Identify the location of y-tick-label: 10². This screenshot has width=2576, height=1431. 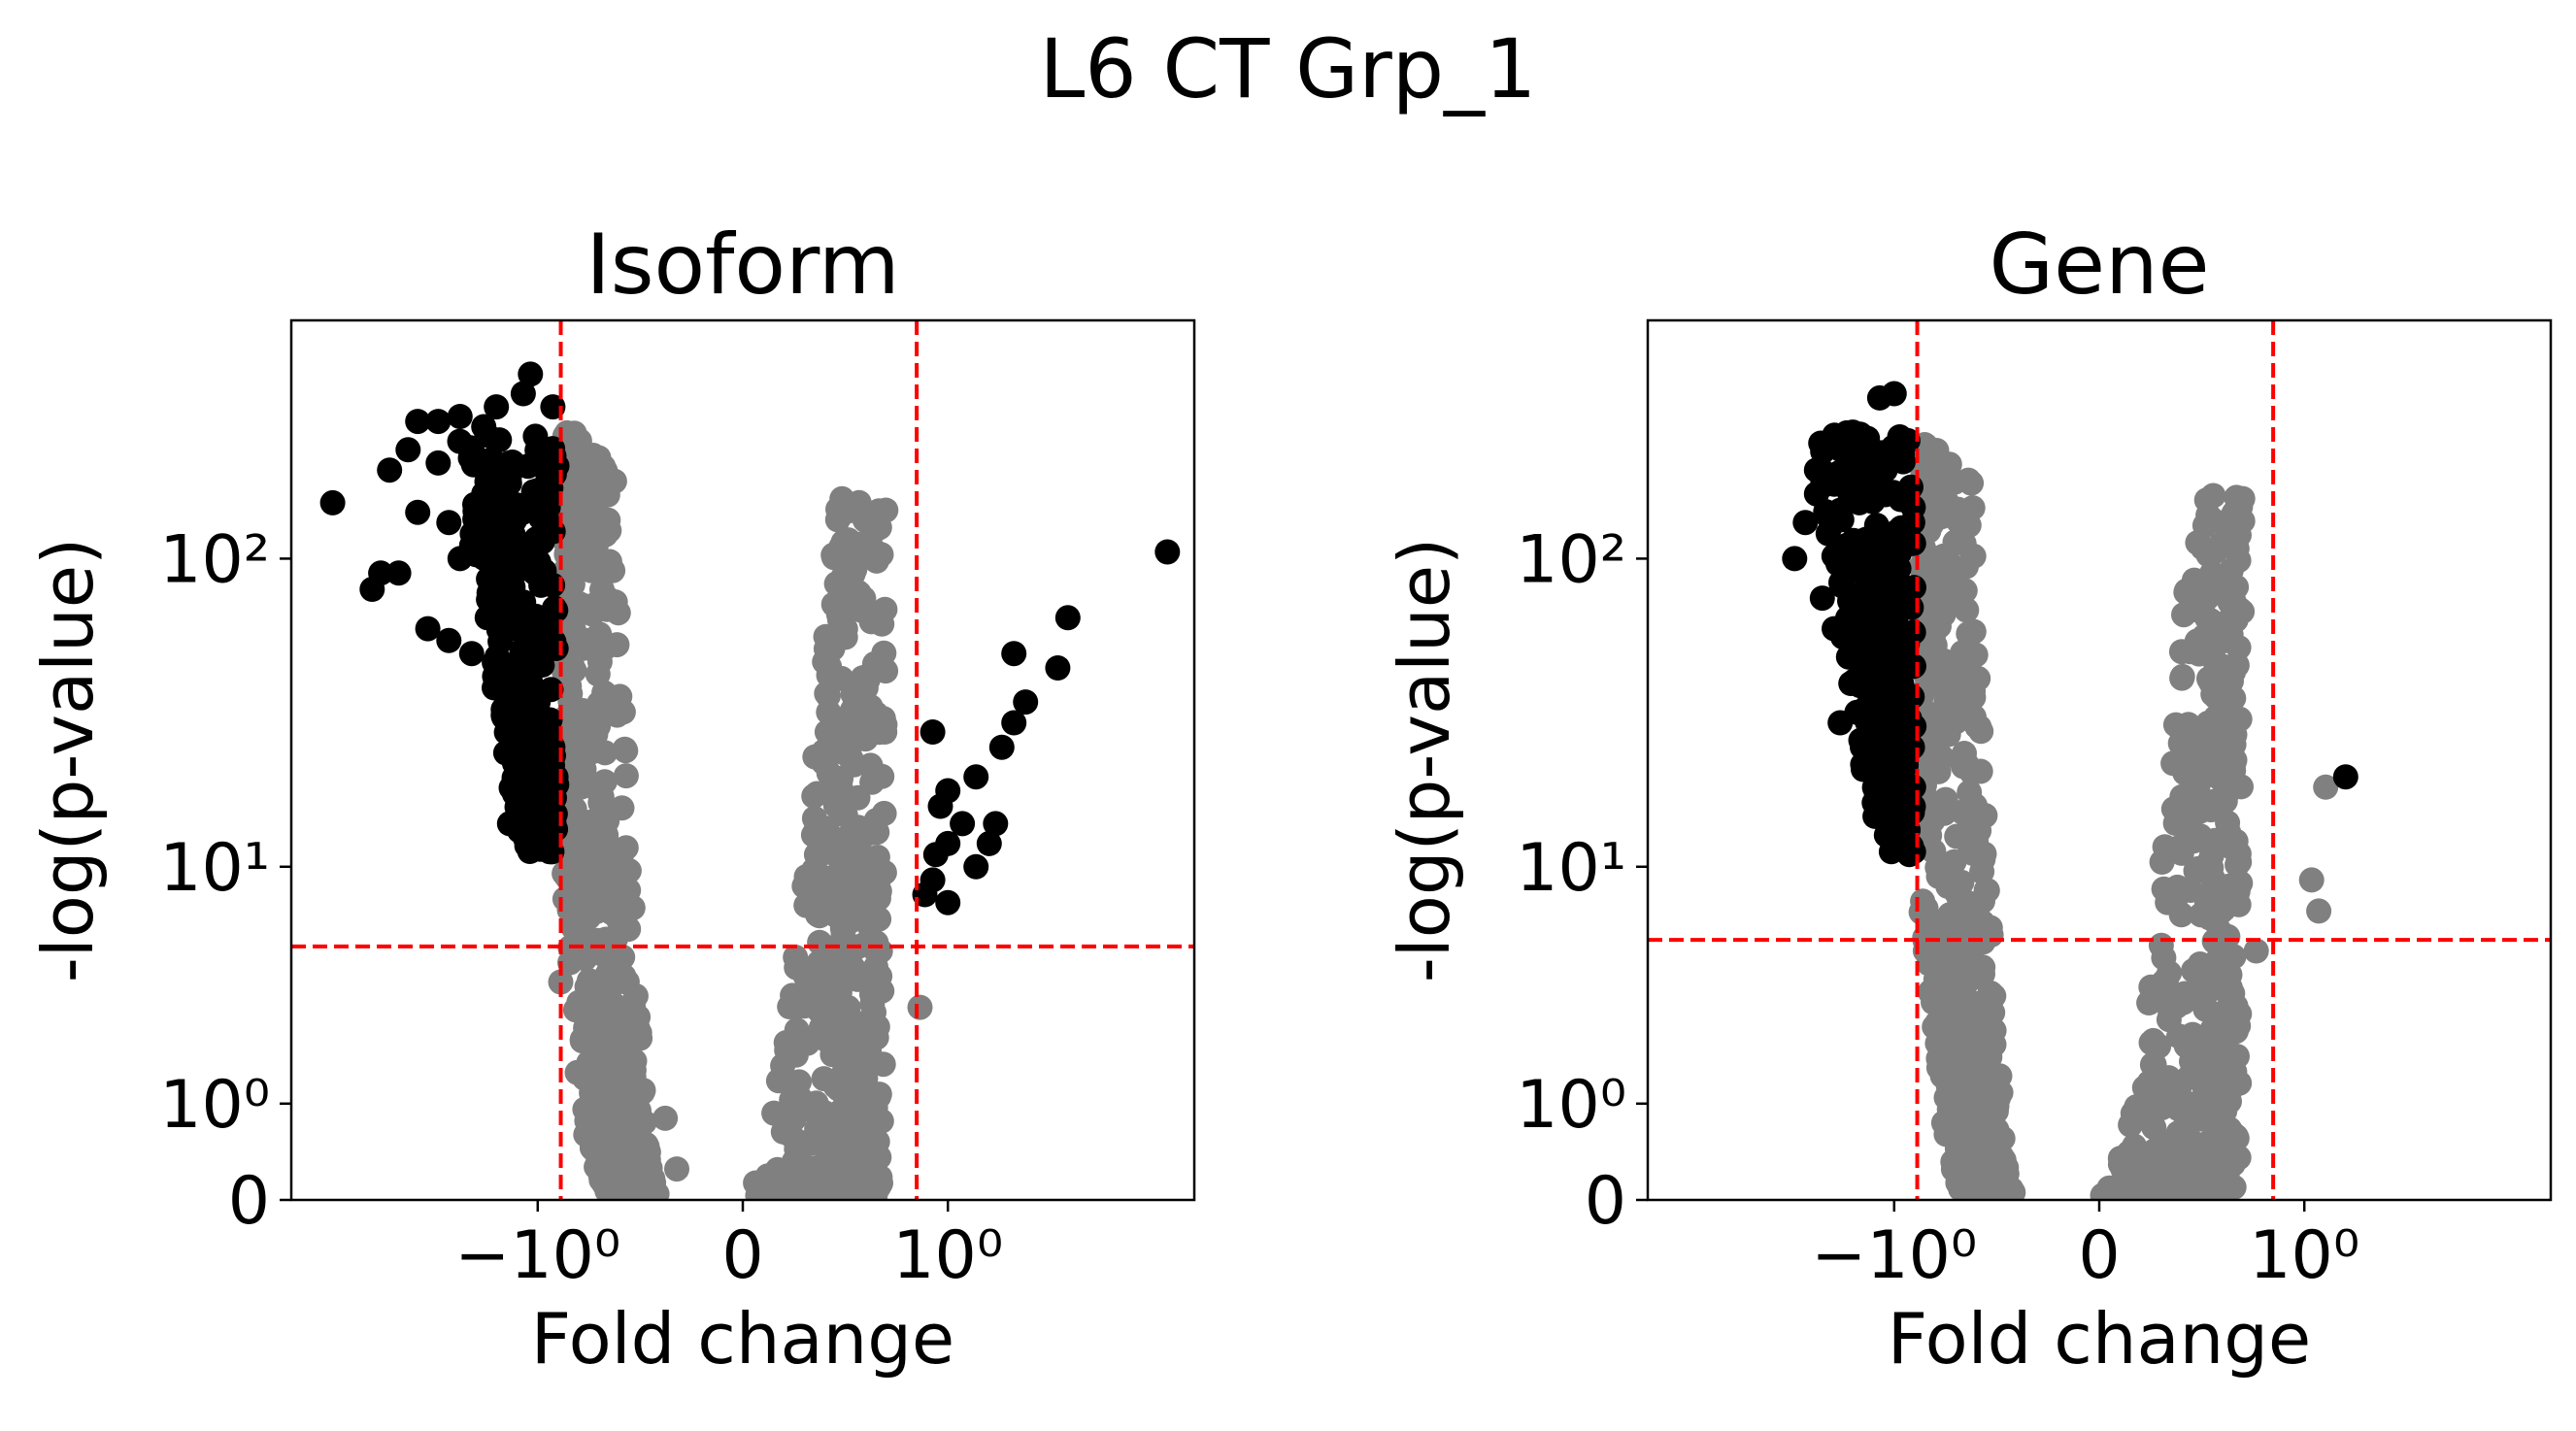
(215, 559).